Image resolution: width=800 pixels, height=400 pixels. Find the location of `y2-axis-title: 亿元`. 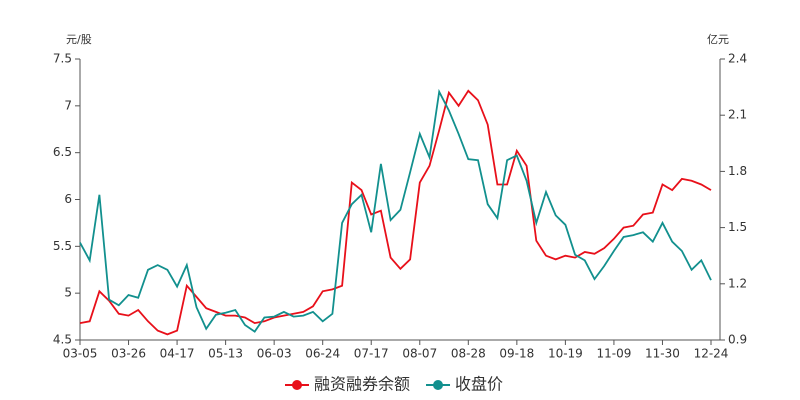

y2-axis-title: 亿元 is located at coordinates (718, 39).